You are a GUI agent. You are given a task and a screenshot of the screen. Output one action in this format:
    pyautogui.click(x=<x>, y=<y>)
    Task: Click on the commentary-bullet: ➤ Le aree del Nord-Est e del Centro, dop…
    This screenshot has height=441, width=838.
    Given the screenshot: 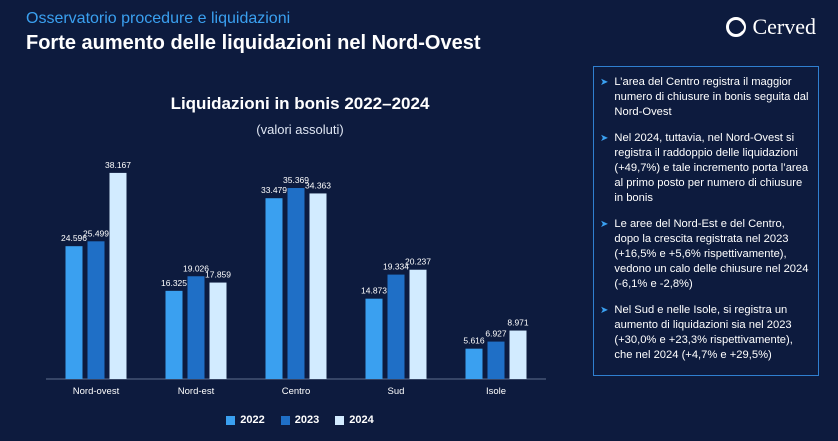 What is the action you would take?
    pyautogui.click(x=705, y=255)
    